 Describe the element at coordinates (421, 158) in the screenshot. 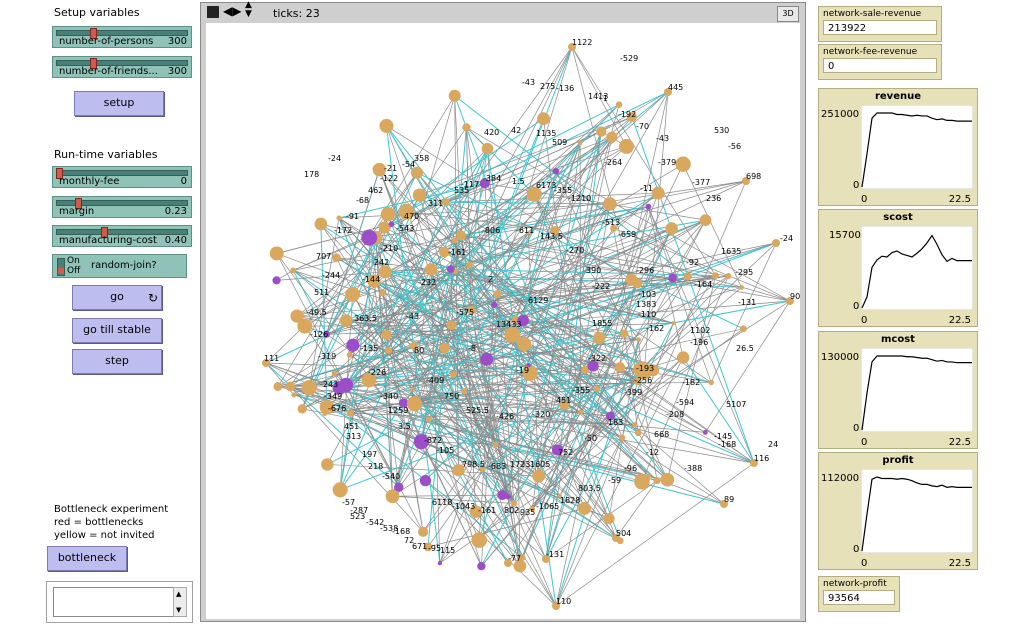

I see `node-label: 358` at that location.